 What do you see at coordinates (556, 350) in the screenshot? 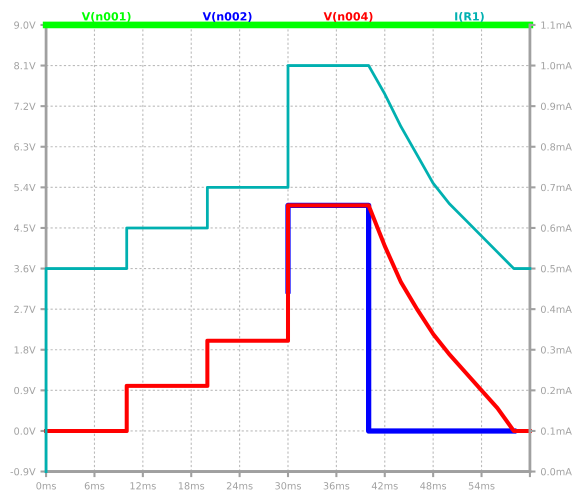
I see `y2-tick-label: 0.3mA` at bounding box center [556, 350].